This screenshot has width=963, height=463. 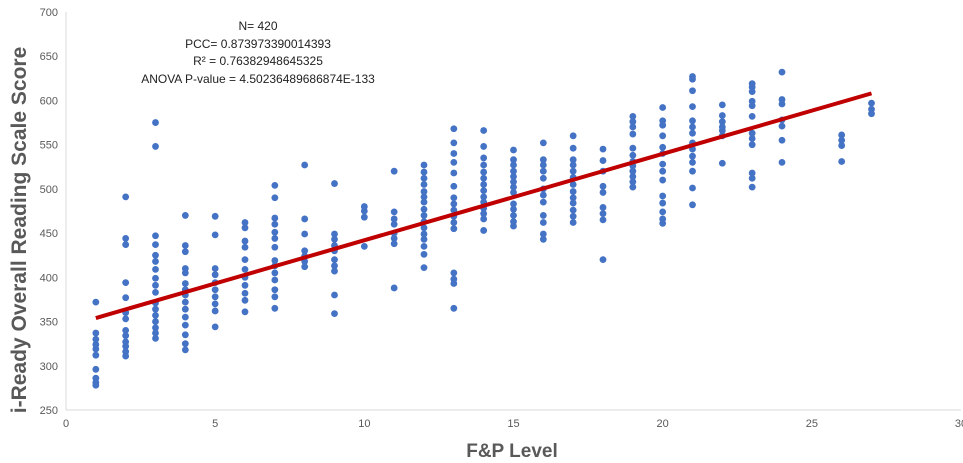 What do you see at coordinates (49, 323) in the screenshot?
I see `y-tick-label: 350` at bounding box center [49, 323].